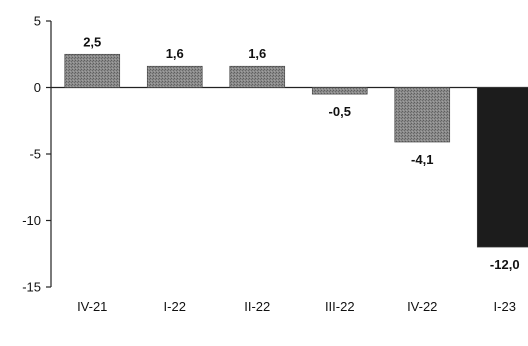 This screenshot has width=528, height=346. What do you see at coordinates (37, 87) in the screenshot?
I see `y-tick-label: 0` at bounding box center [37, 87].